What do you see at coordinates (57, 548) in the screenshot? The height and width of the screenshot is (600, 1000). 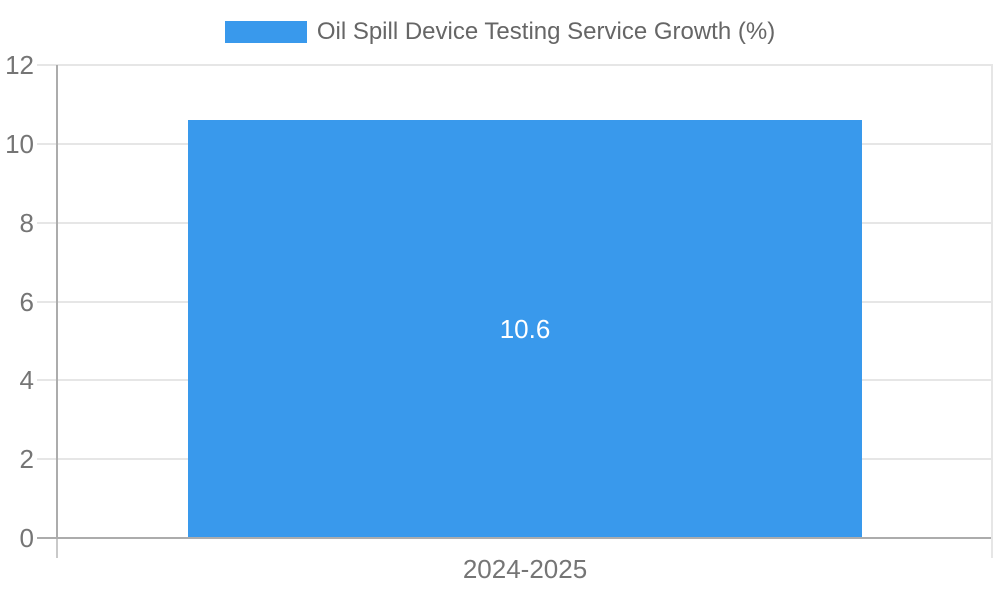 I see `y-axis-tick-tail` at bounding box center [57, 548].